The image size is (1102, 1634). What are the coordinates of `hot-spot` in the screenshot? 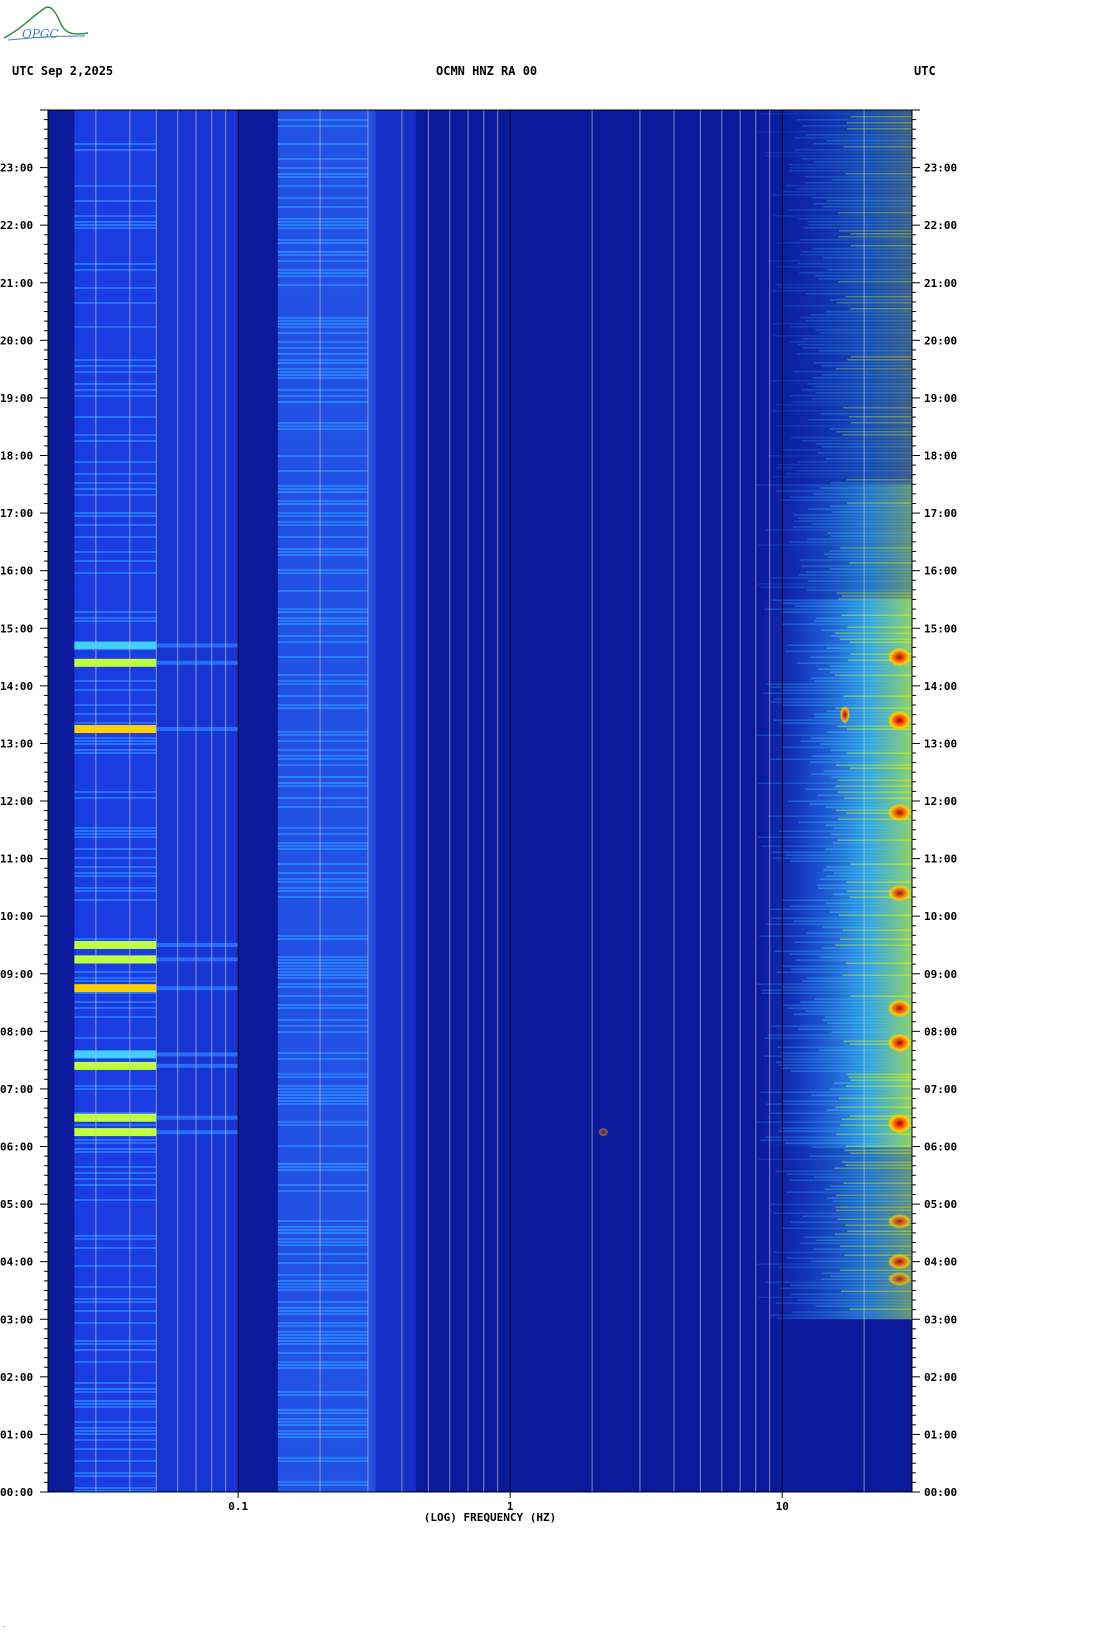 It's located at (899, 1278).